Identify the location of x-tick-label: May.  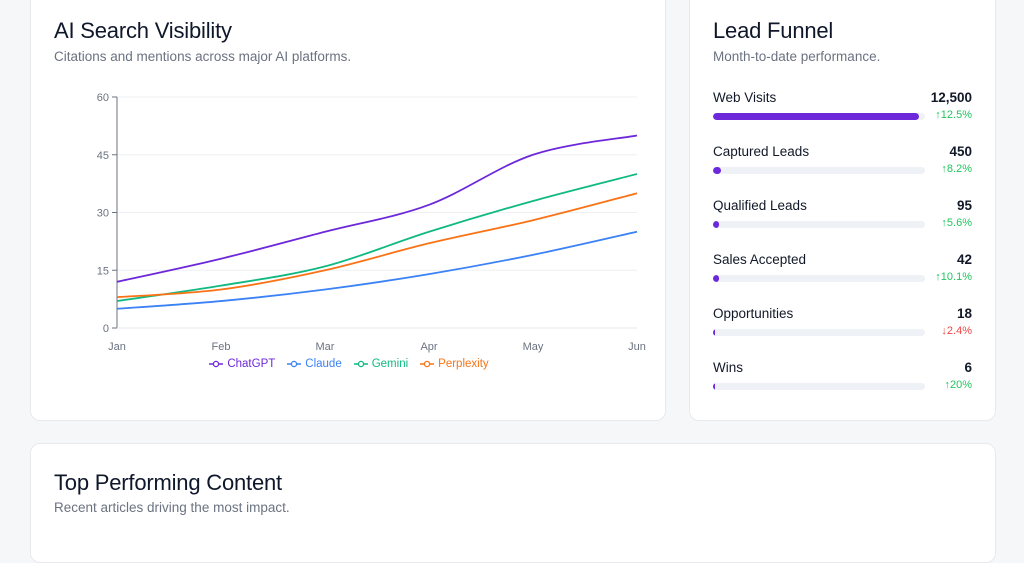
(533, 347).